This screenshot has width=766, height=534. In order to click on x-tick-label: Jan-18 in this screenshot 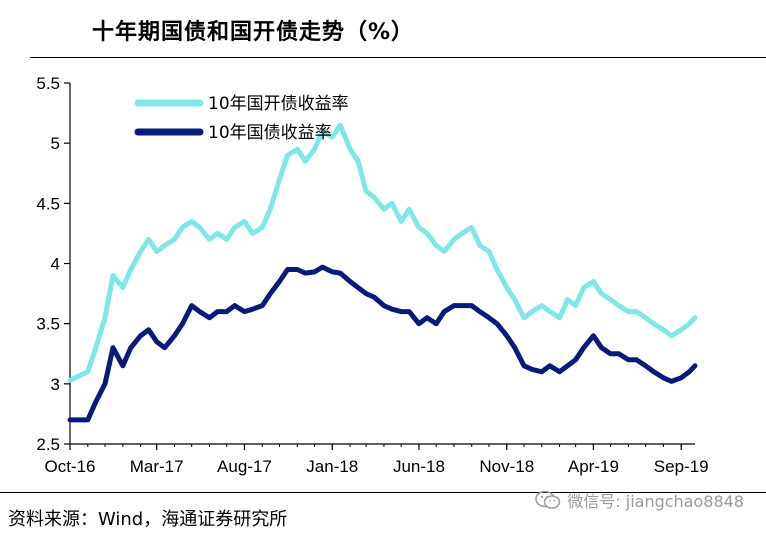, I will do `click(332, 466)`.